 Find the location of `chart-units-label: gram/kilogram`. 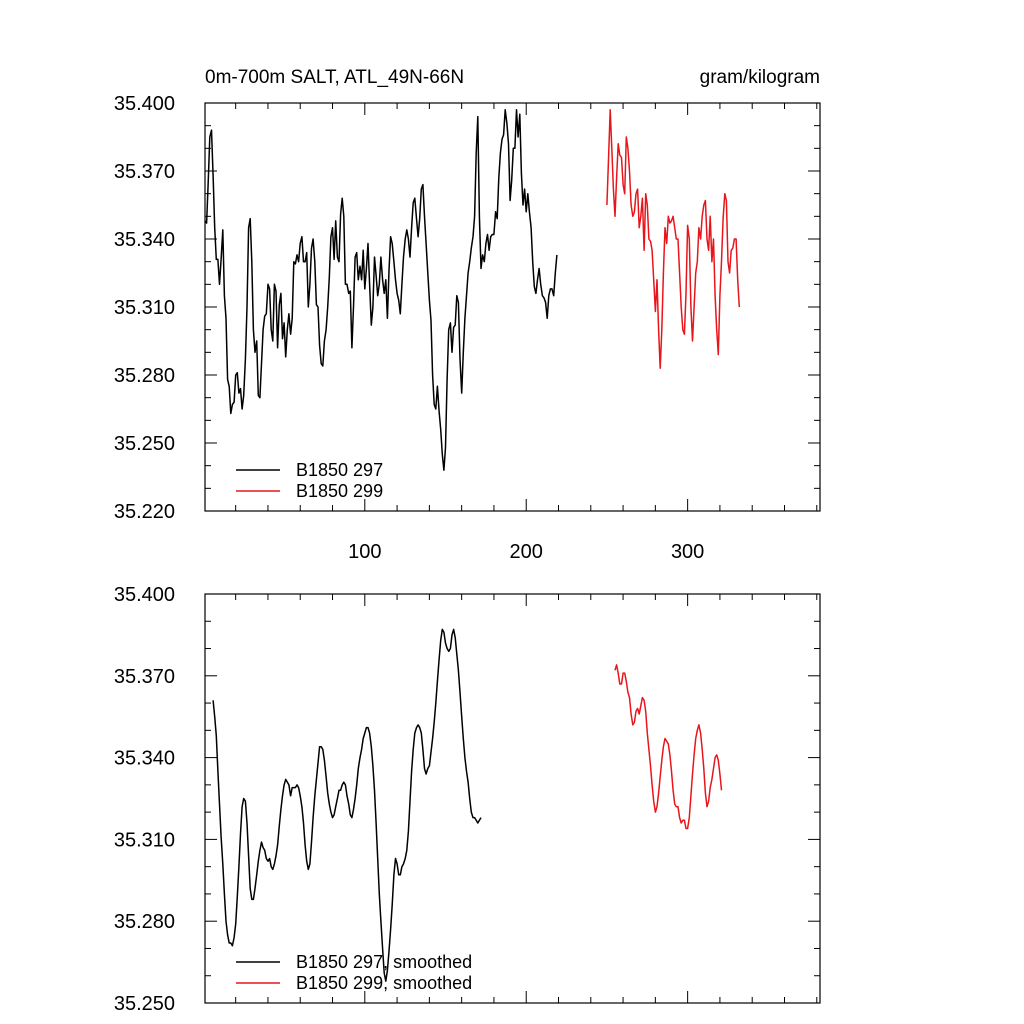

chart-units-label: gram/kilogram is located at coordinates (760, 77).